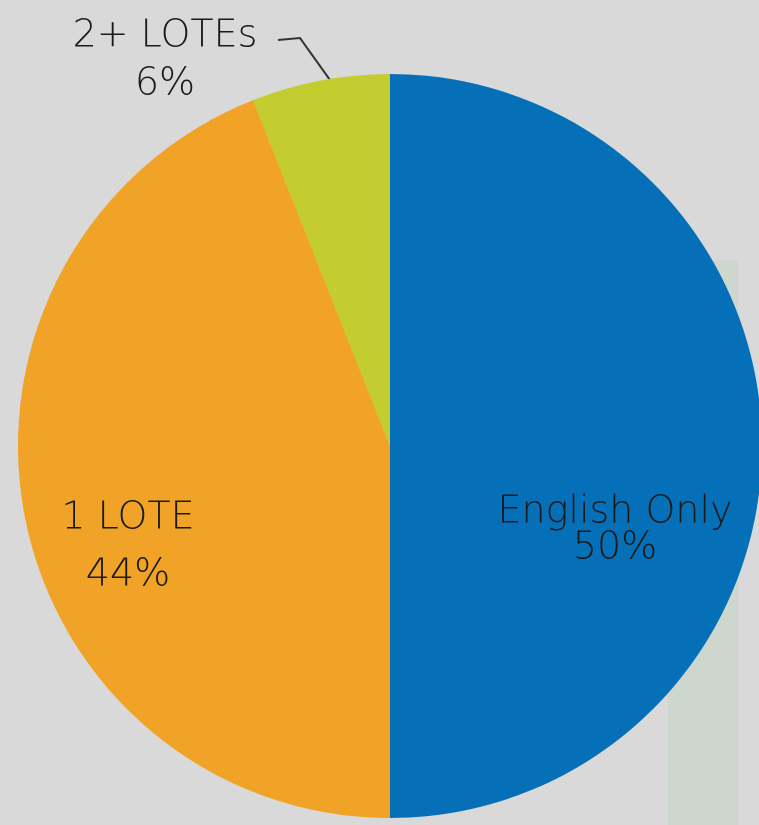 Image resolution: width=759 pixels, height=825 pixels. What do you see at coordinates (127, 516) in the screenshot?
I see `slice-label: 1 LOTE` at bounding box center [127, 516].